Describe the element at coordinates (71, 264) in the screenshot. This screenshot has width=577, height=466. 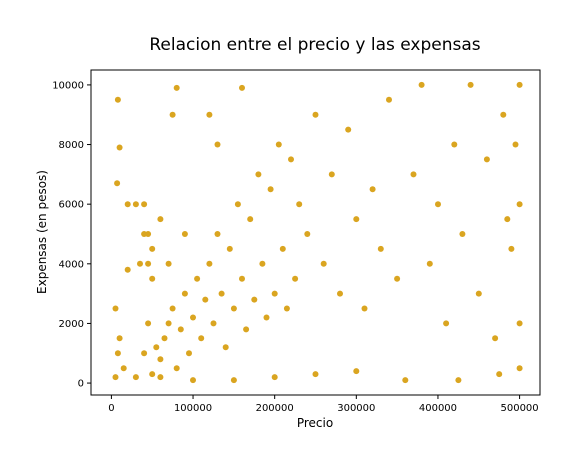
I see `y-tick-label: 4000` at that location.